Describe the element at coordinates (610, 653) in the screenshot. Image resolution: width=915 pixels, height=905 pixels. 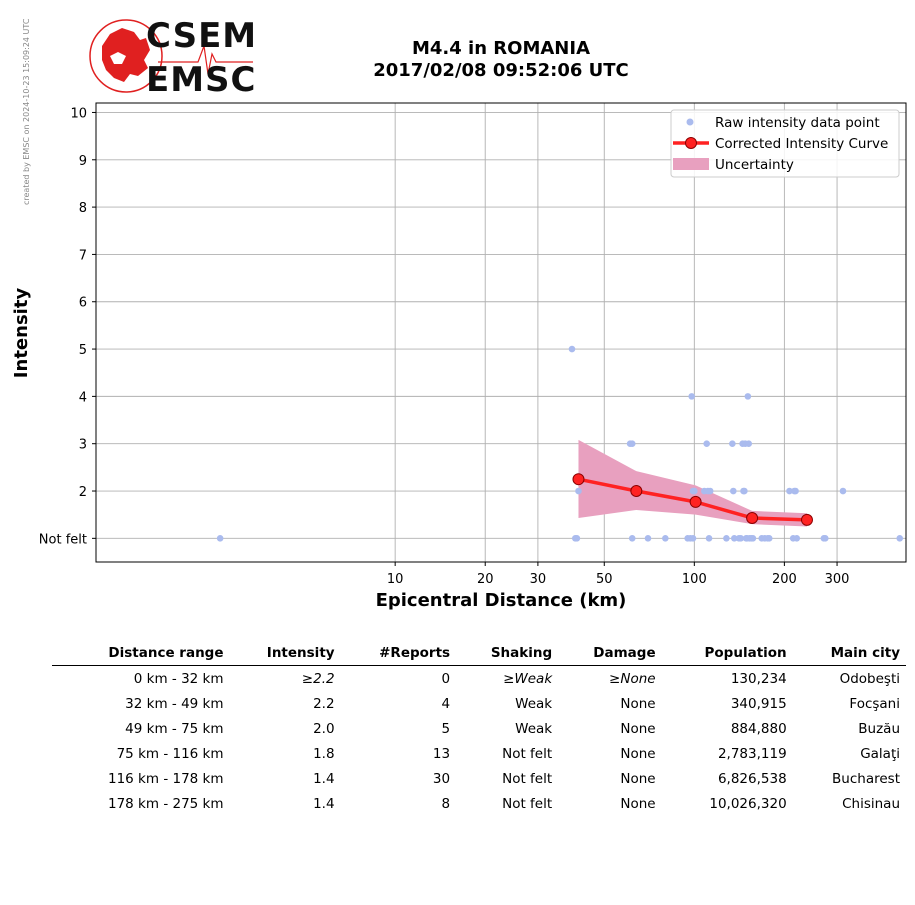
I see `col-damage: Damage` at that location.